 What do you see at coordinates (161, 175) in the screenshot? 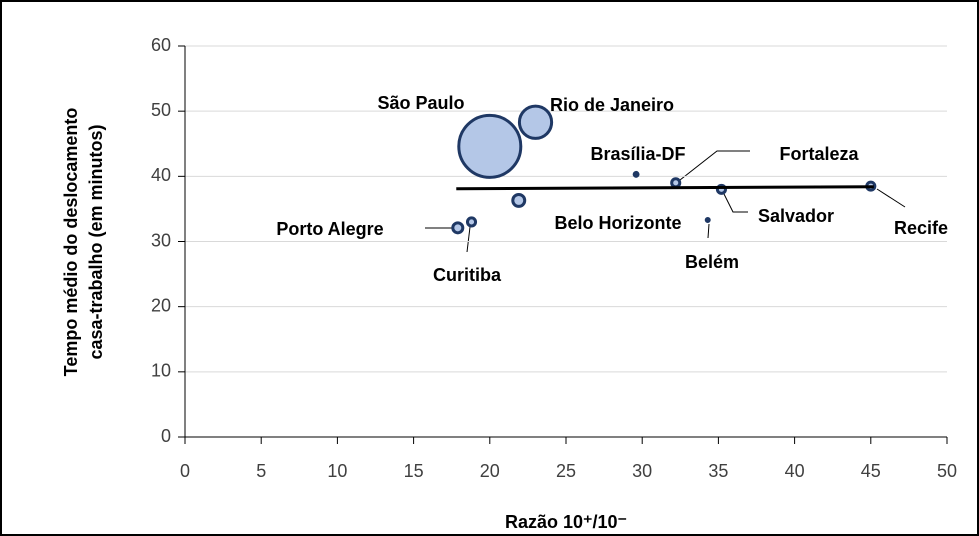
I see `y-tick-label: 40` at bounding box center [161, 175].